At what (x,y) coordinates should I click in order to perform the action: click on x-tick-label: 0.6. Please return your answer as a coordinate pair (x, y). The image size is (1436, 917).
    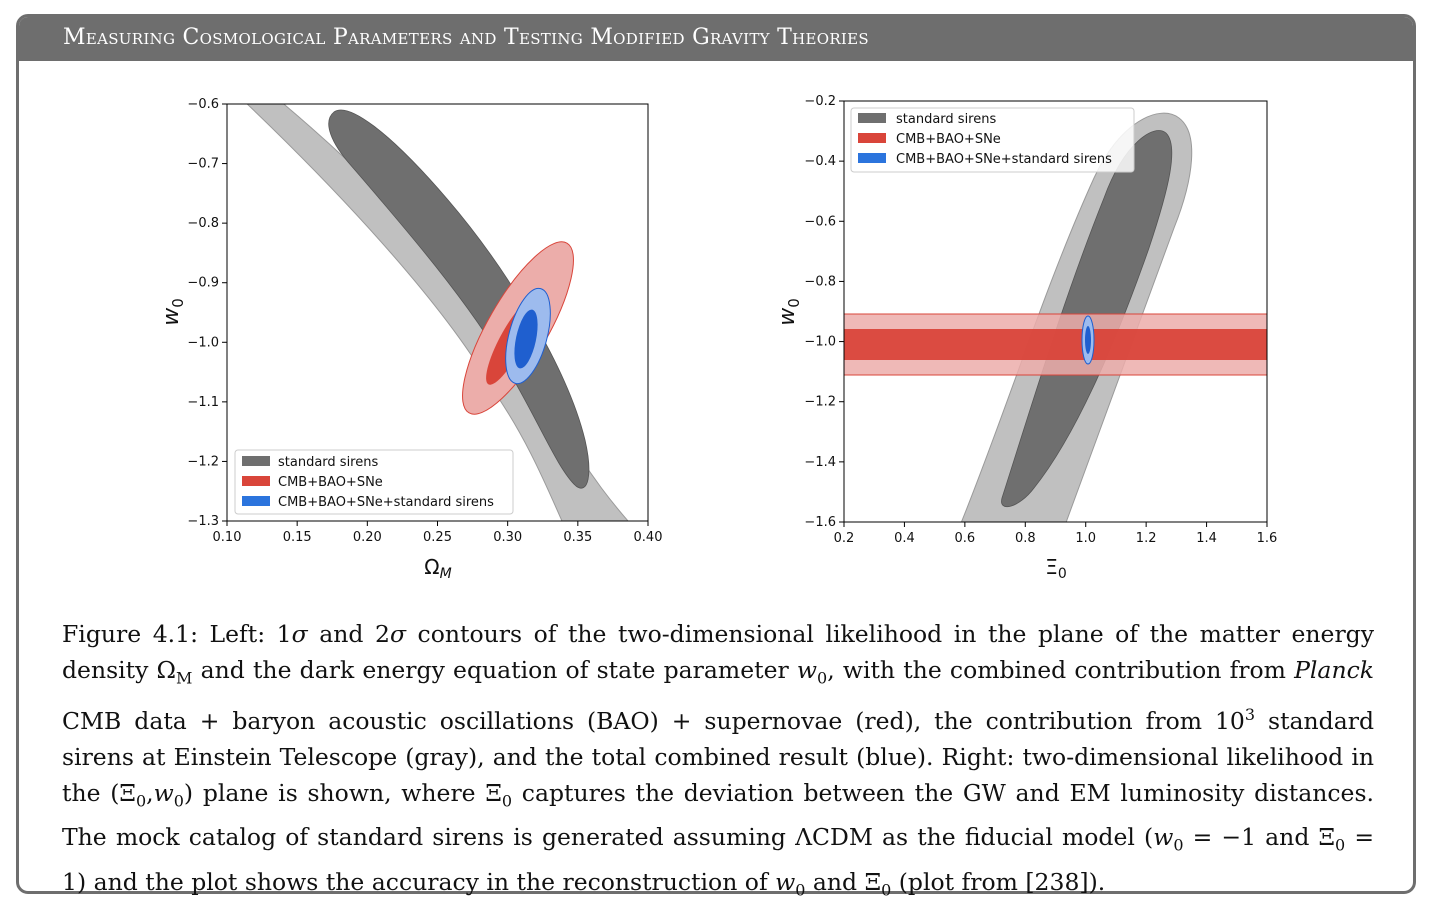
    Looking at the image, I should click on (965, 538).